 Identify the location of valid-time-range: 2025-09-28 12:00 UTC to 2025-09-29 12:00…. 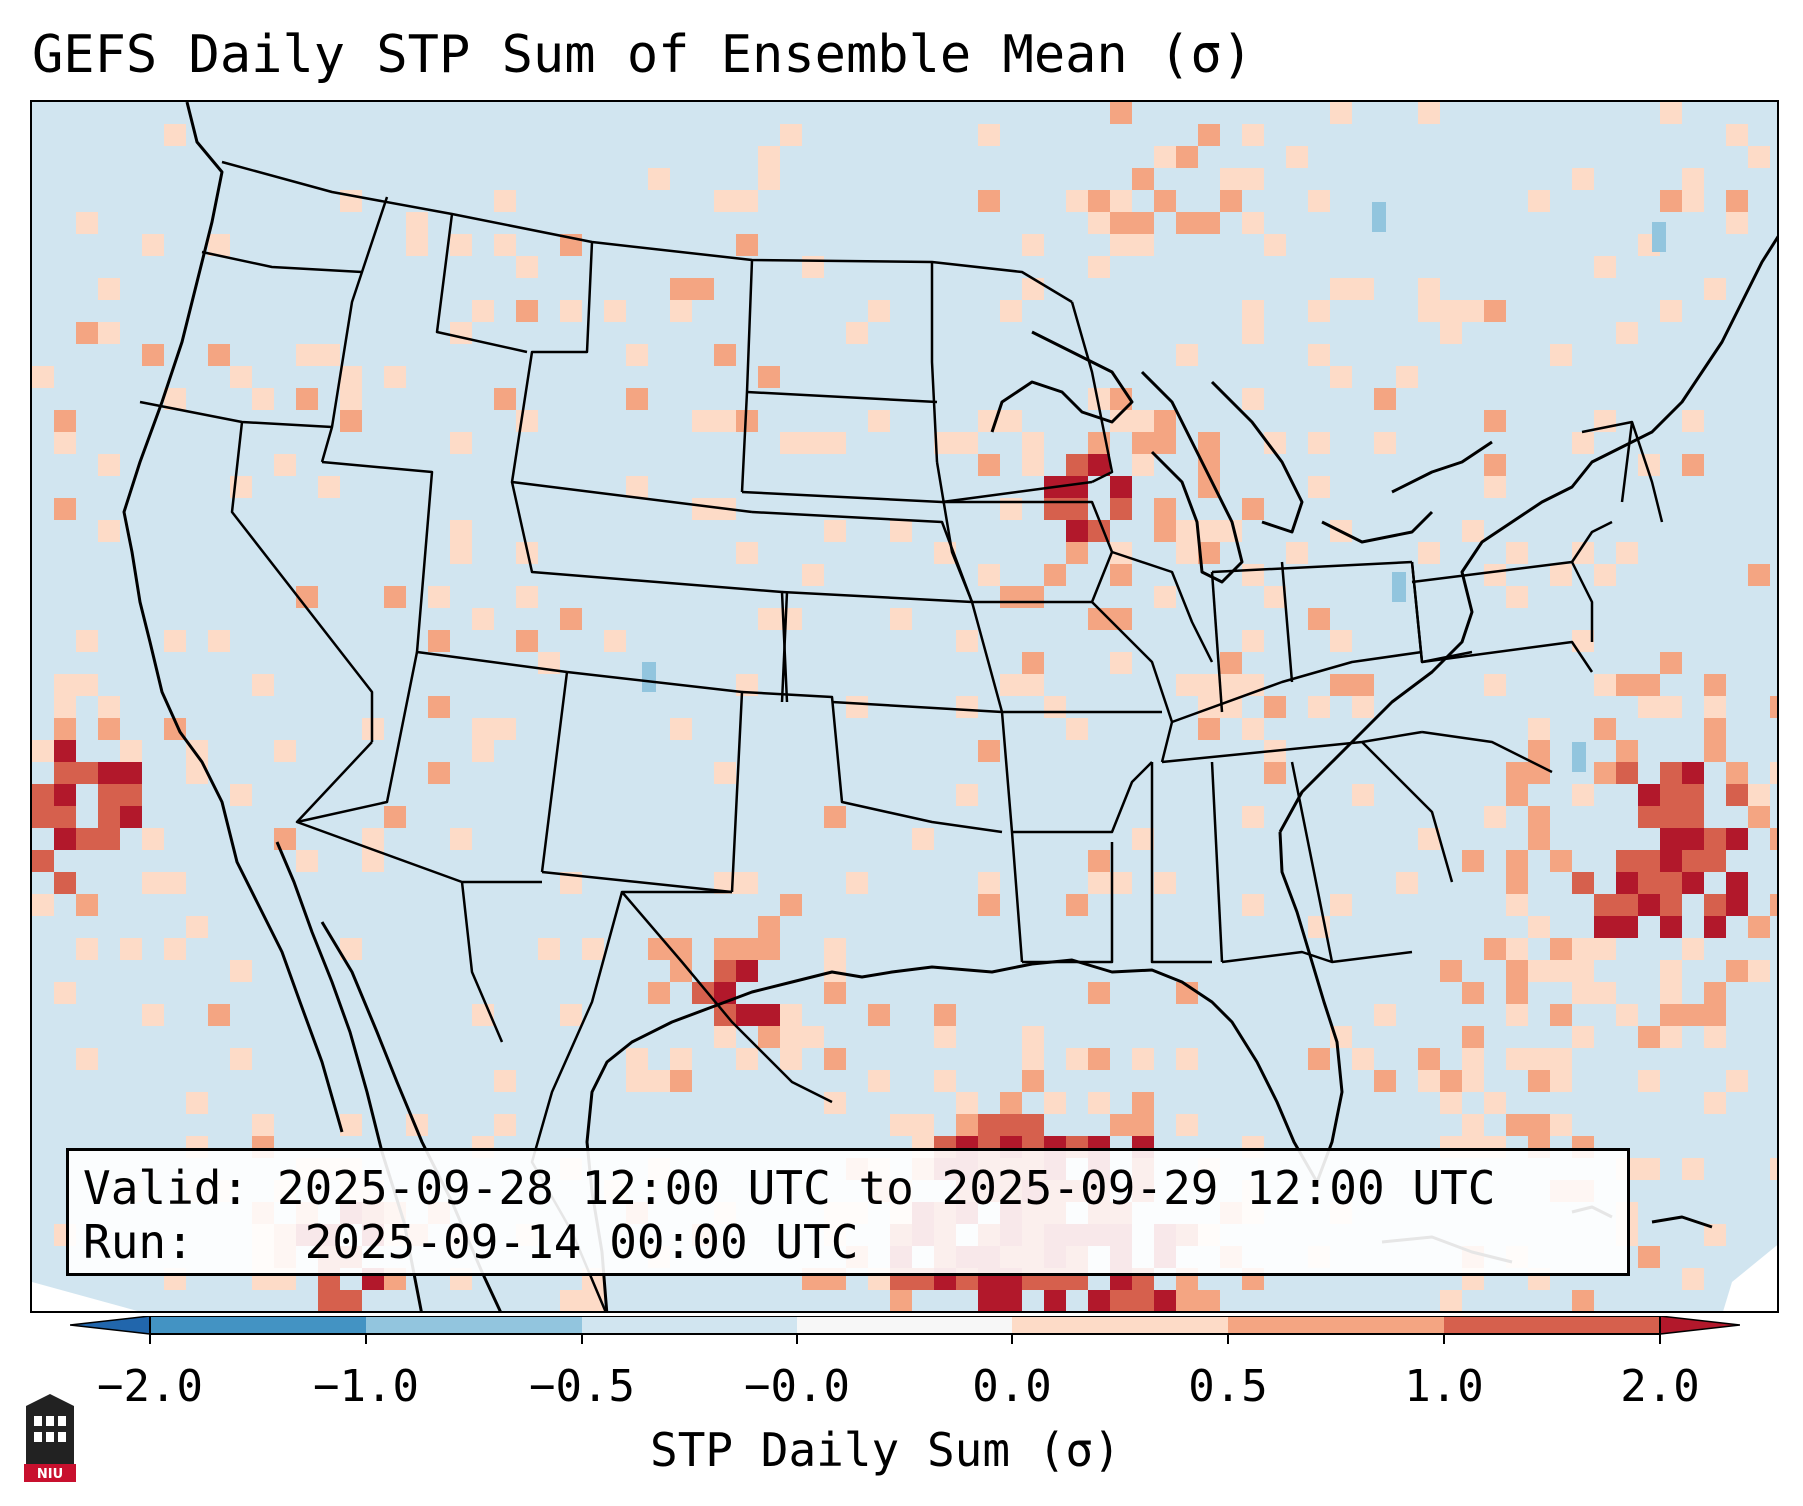
(886, 1188).